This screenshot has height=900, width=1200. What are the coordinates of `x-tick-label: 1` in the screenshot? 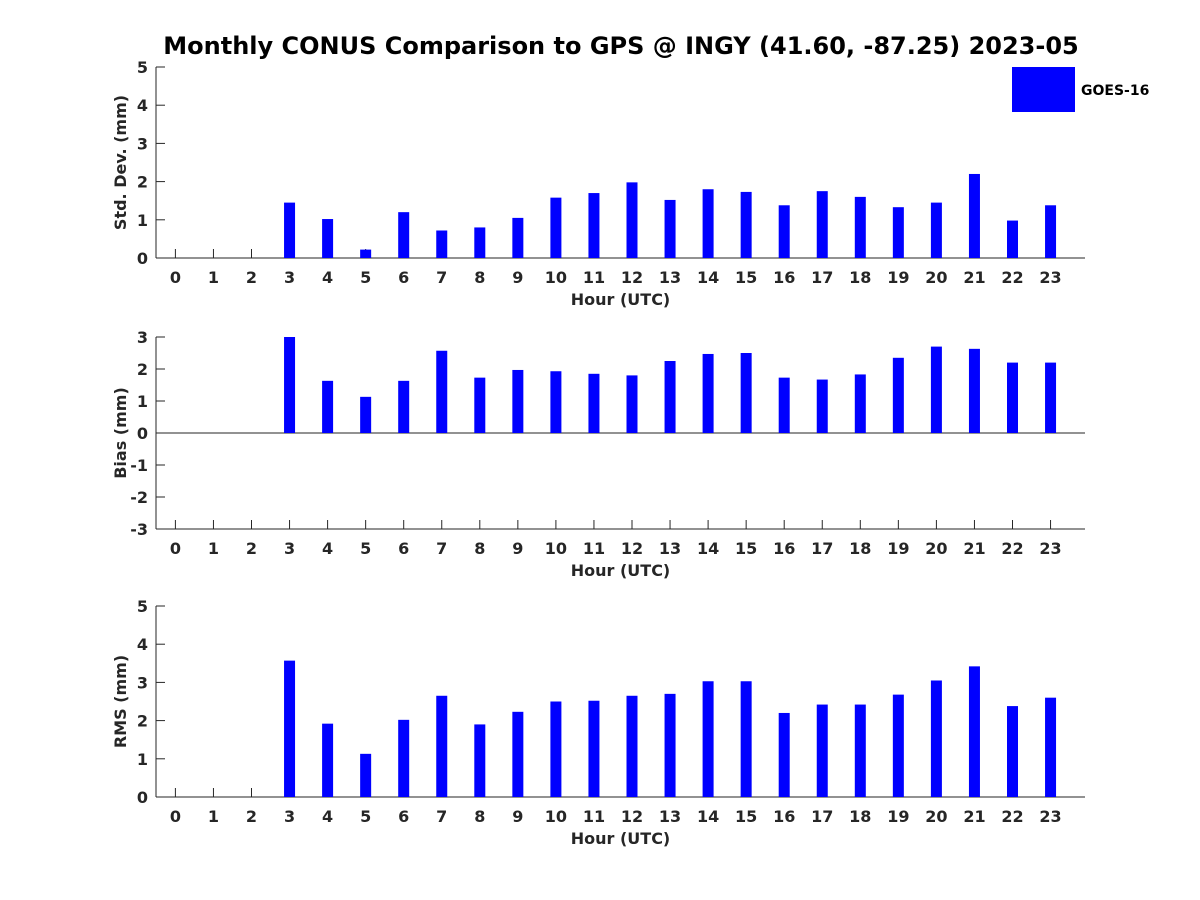 It's located at (213, 277).